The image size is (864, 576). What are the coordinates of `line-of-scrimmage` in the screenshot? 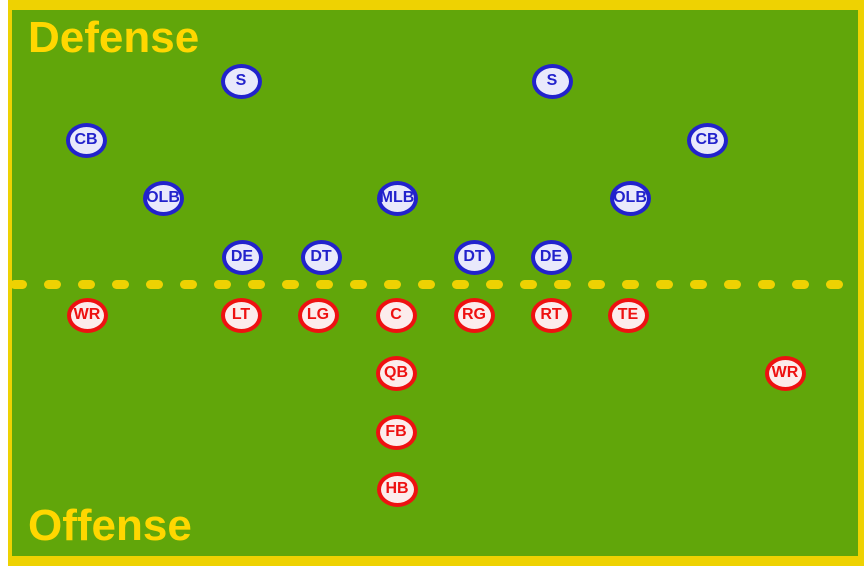 It's located at (434, 284).